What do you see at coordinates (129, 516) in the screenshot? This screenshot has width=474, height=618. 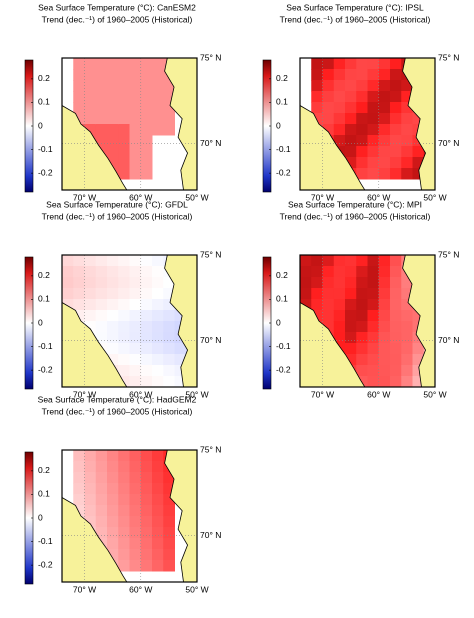 I see `map-frame` at bounding box center [129, 516].